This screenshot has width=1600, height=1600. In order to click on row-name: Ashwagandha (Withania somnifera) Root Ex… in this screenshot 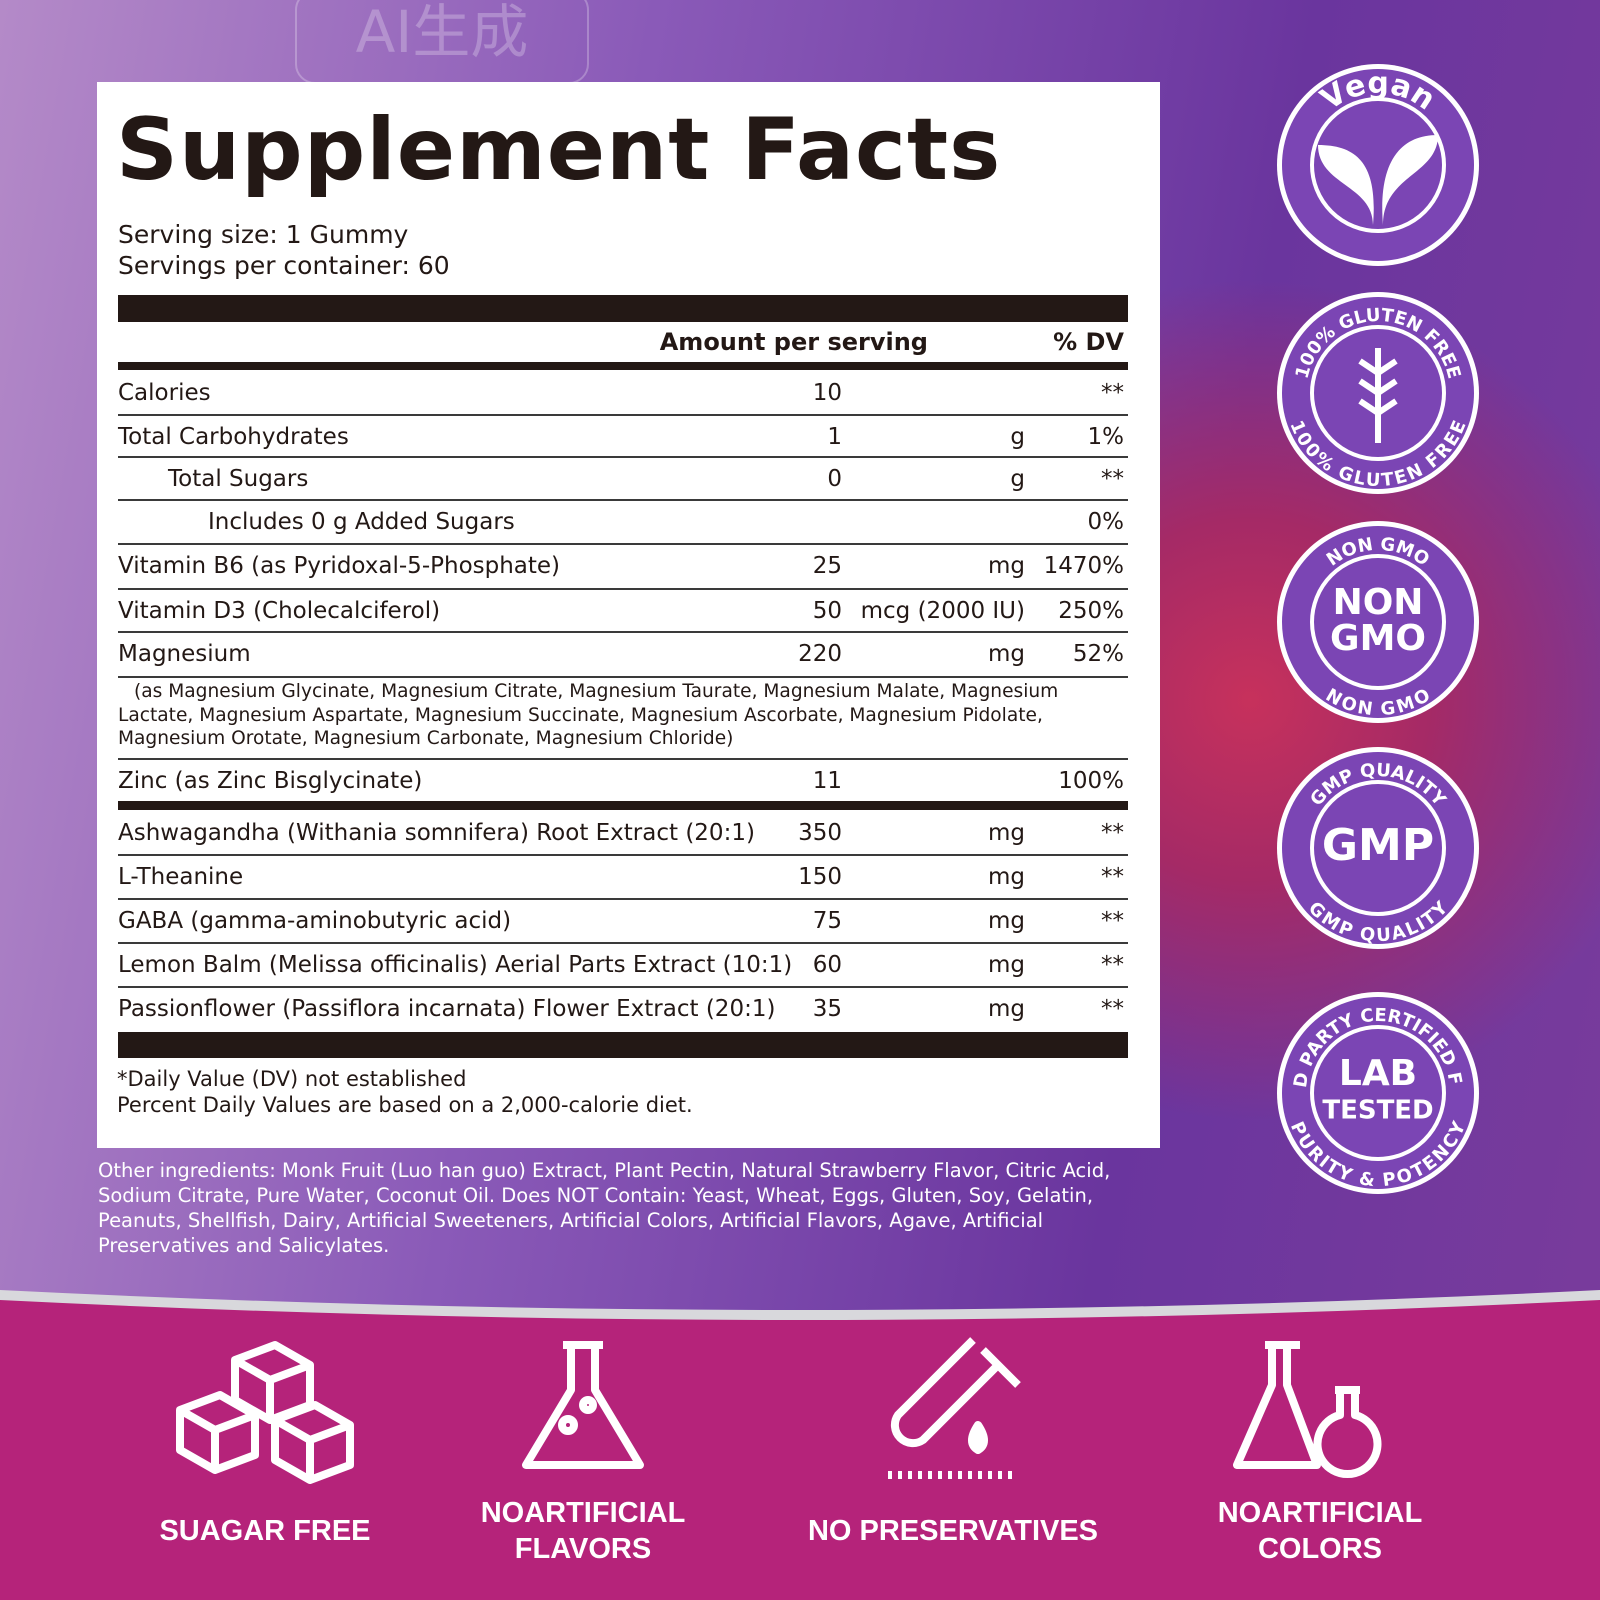, I will do `click(436, 833)`.